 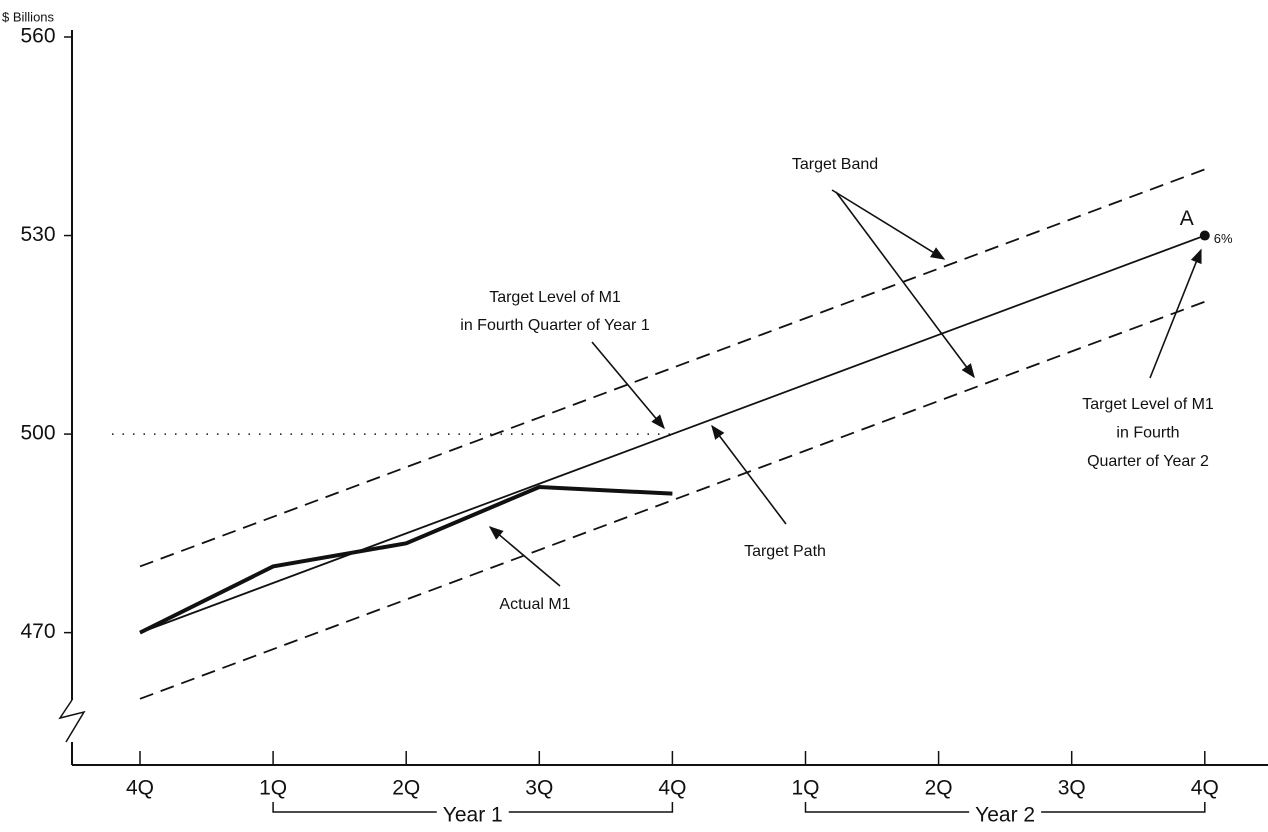 What do you see at coordinates (37, 36) in the screenshot?
I see `y-tick-label: 560` at bounding box center [37, 36].